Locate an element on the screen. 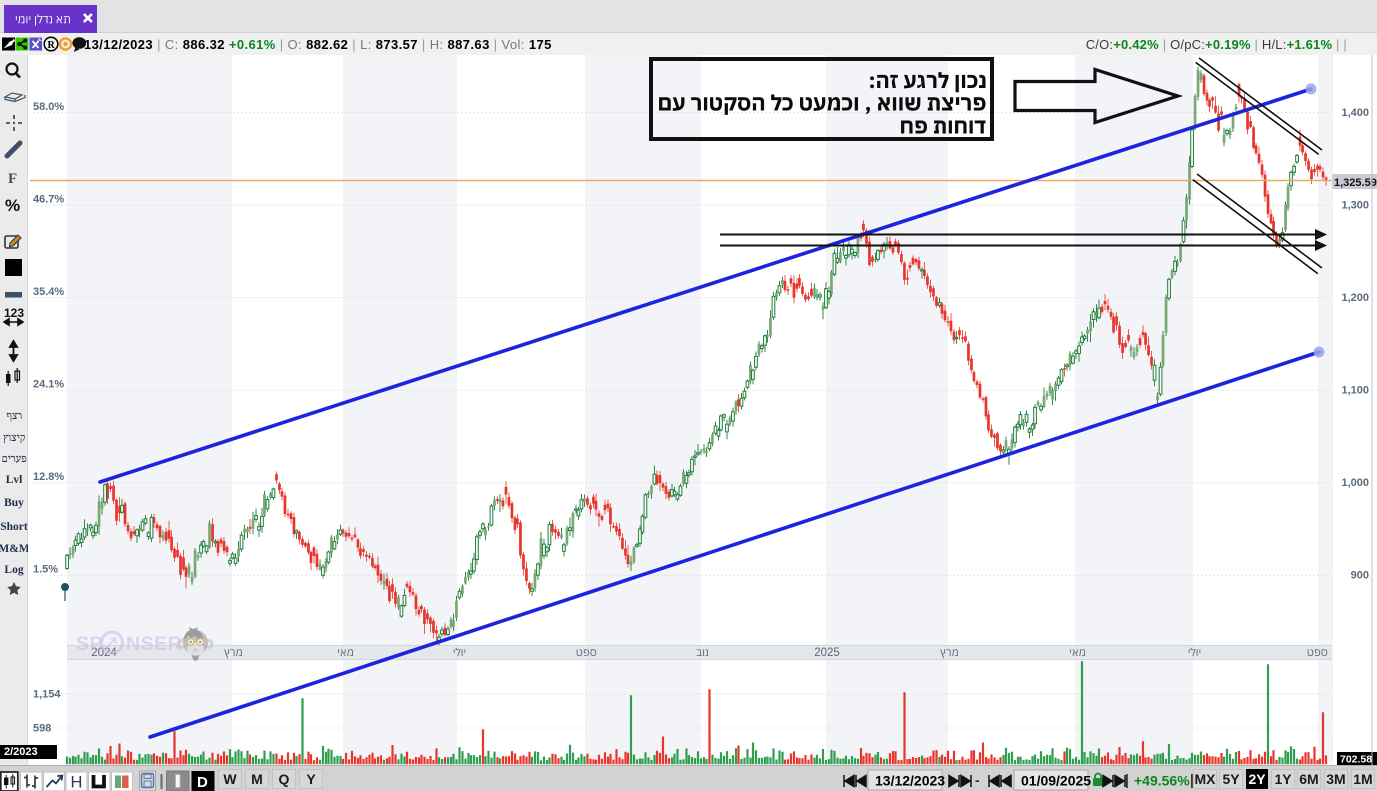  svg-text: 24.1% is located at coordinates (48, 385).